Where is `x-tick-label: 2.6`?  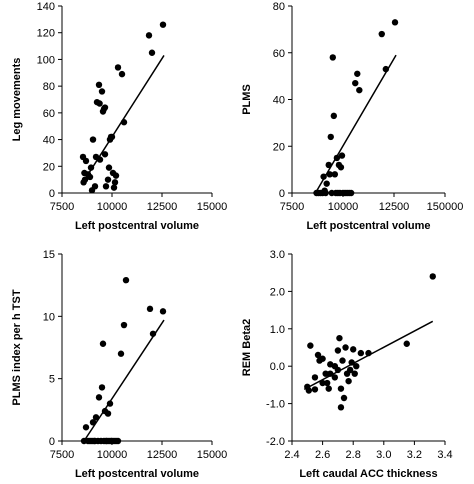
x-tick-label: 2.6 is located at coordinates (322, 455).